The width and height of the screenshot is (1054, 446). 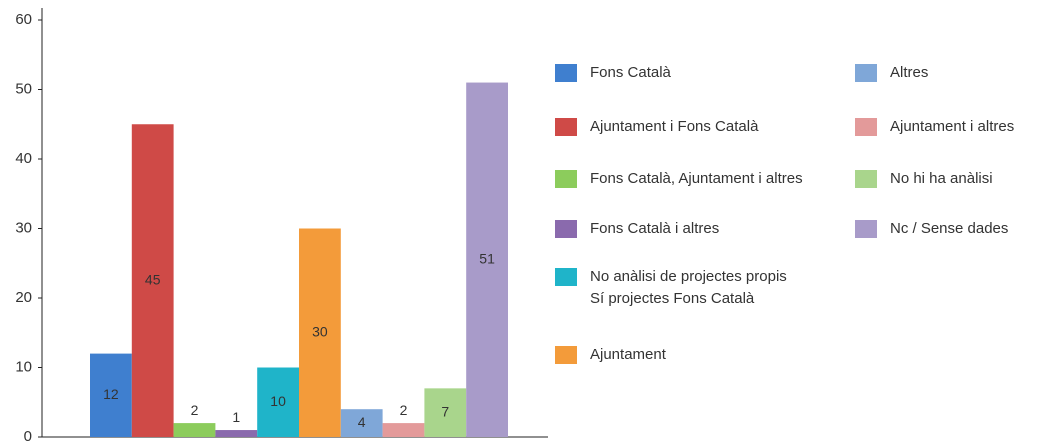 I want to click on y-tick-label: 40, so click(x=23, y=158).